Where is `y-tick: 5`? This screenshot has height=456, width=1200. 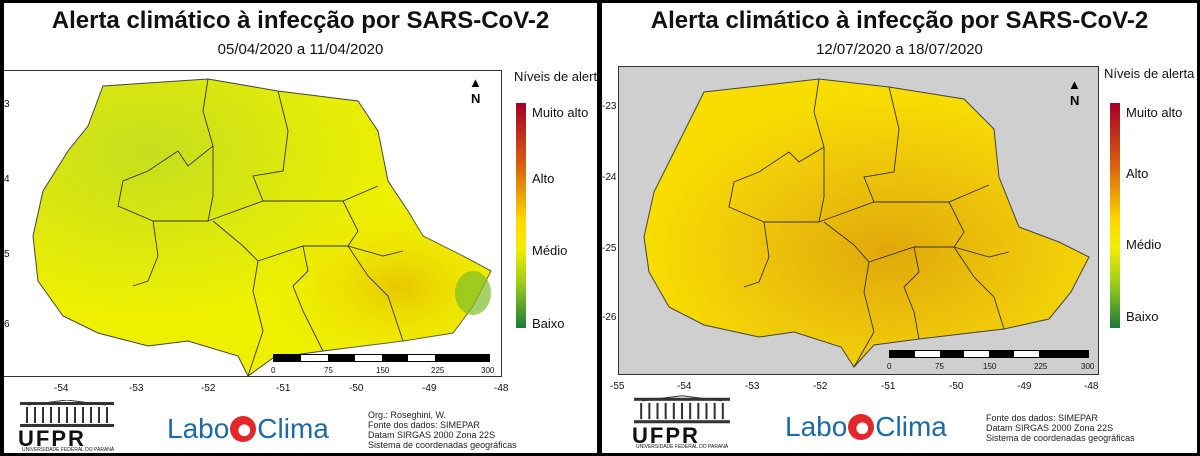
y-tick: 5 is located at coordinates (7, 254).